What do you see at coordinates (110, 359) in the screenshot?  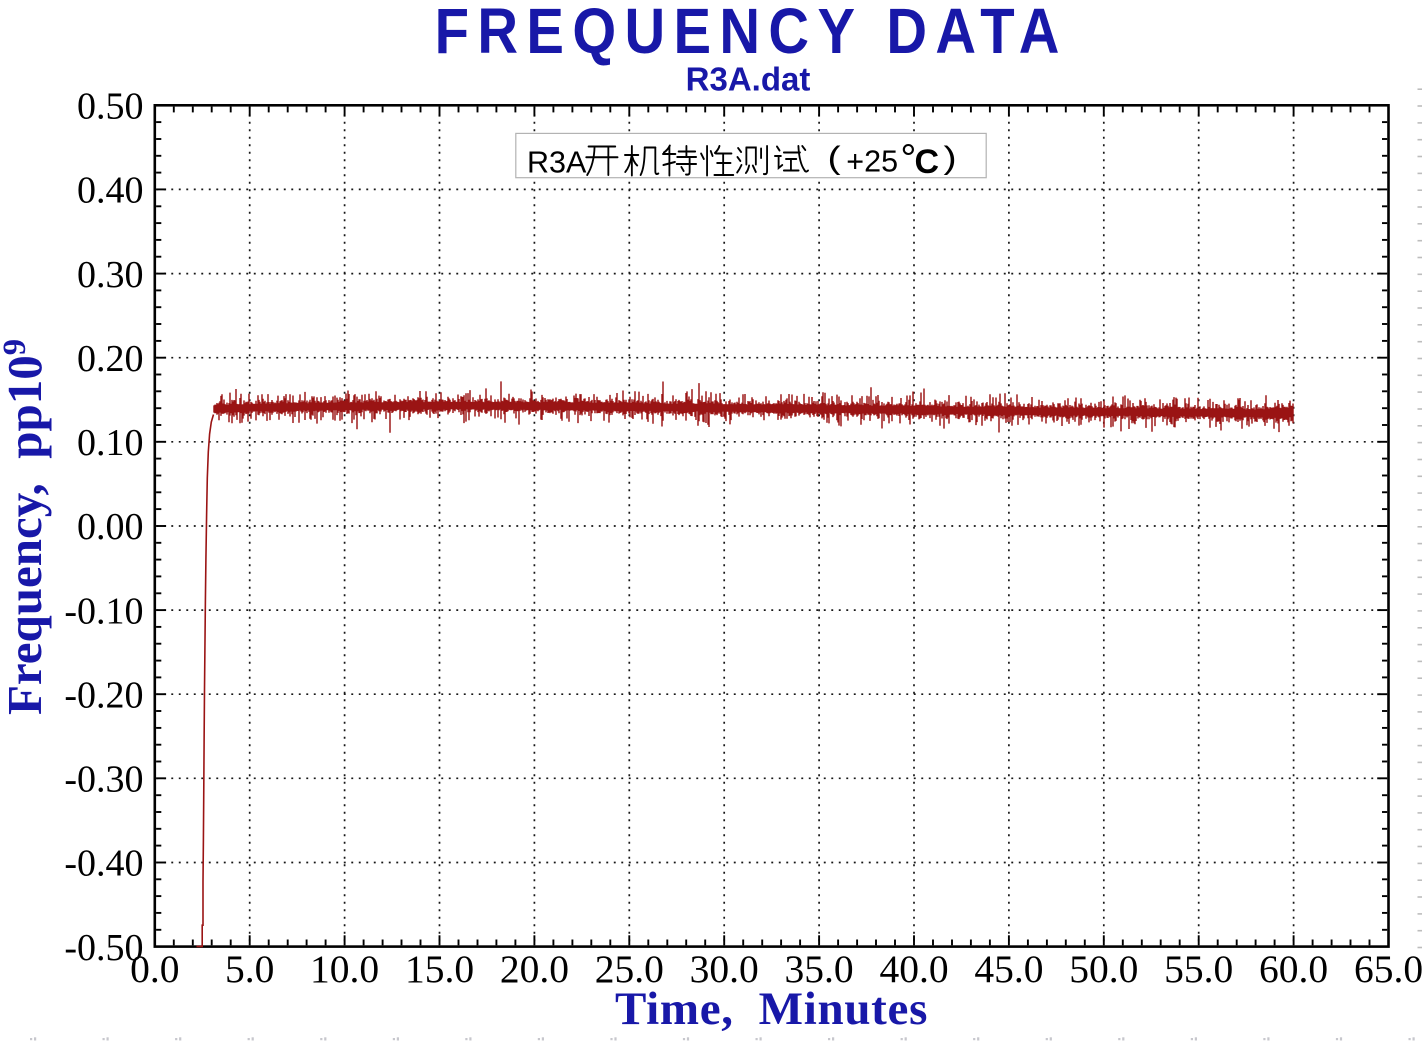 I see `svg-text: 0.20` at bounding box center [110, 359].